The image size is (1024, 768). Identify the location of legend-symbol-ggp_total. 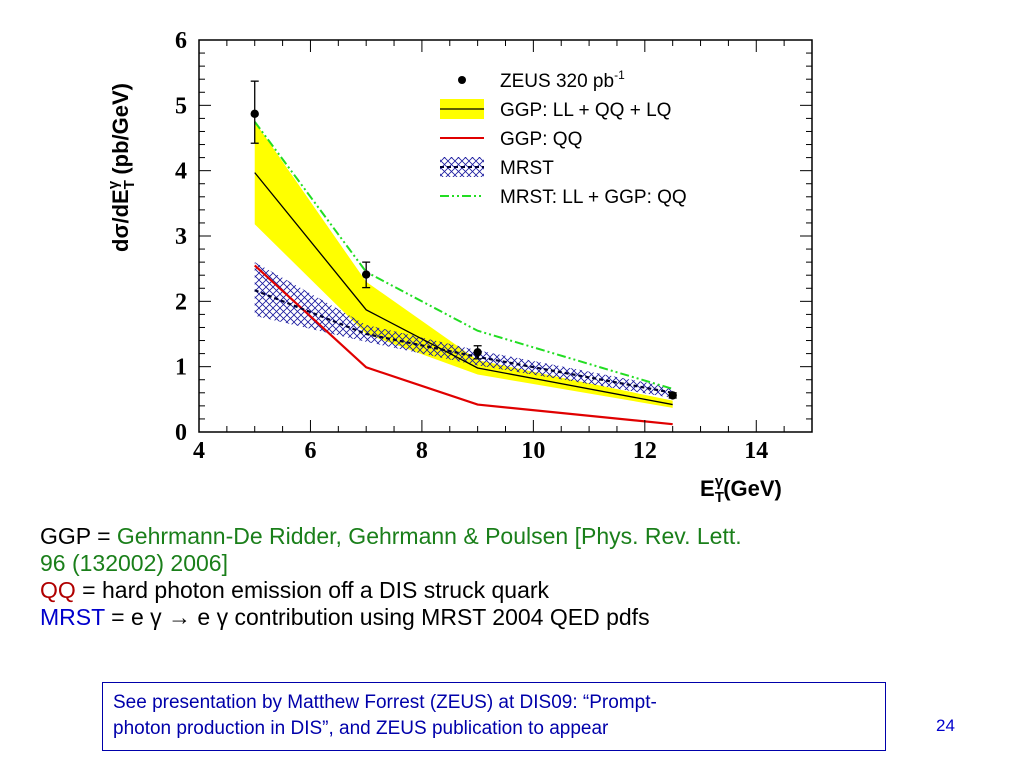
(462, 109).